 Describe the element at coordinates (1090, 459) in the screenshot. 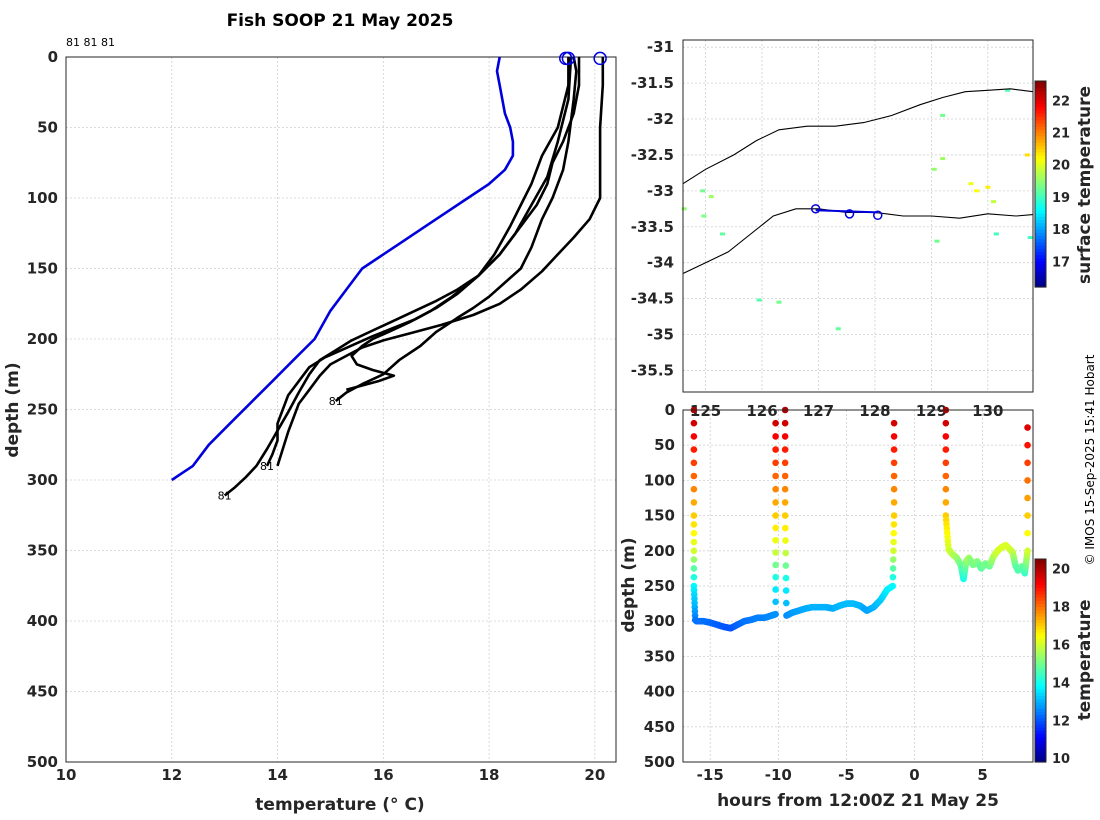

I see `credit-text: © IMOS 15-Sep-2025 15:41 Hobart` at that location.